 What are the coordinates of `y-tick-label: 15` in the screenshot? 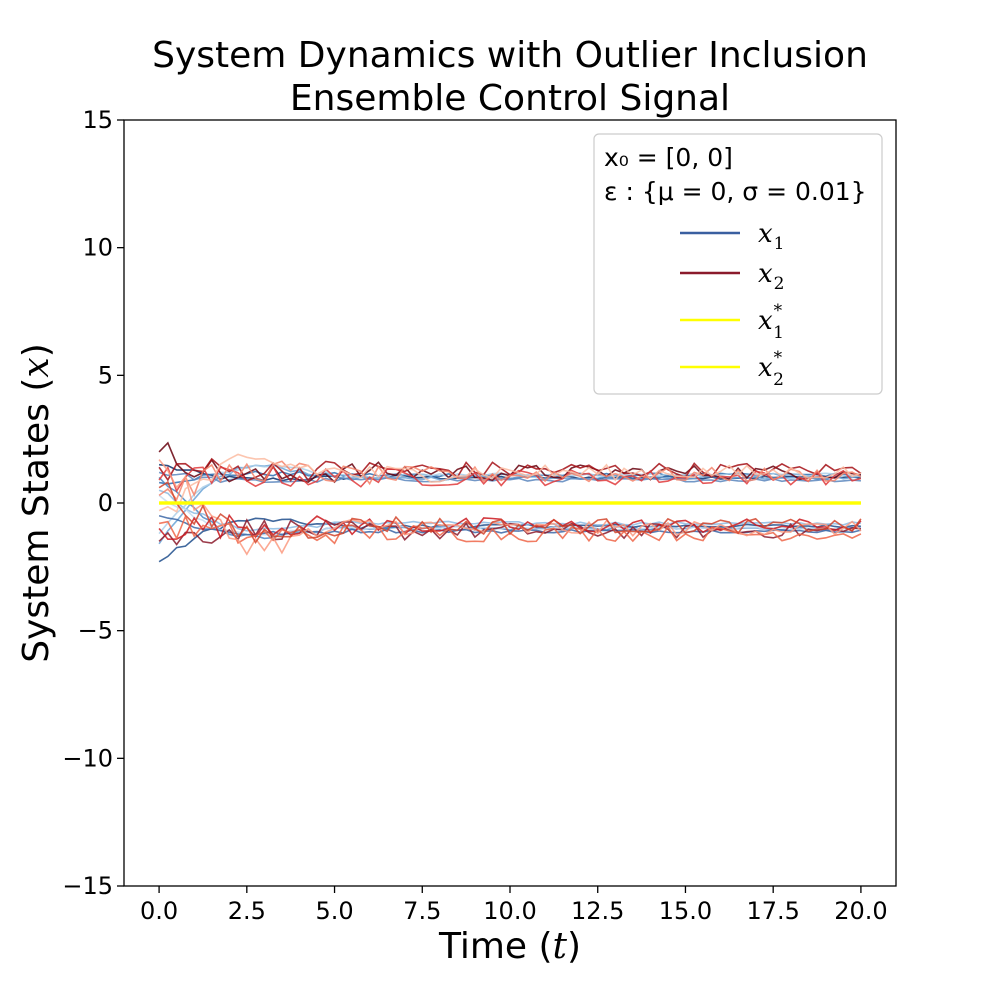 It's located at (97, 120).